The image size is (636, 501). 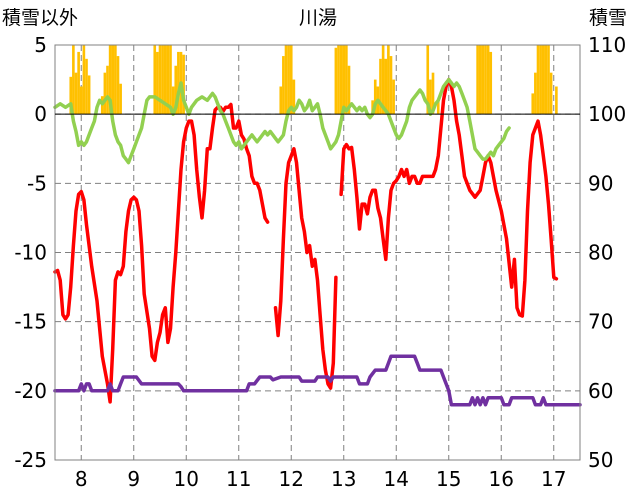 What do you see at coordinates (317, 380) in the screenshot?
I see `purple-series-line` at bounding box center [317, 380].